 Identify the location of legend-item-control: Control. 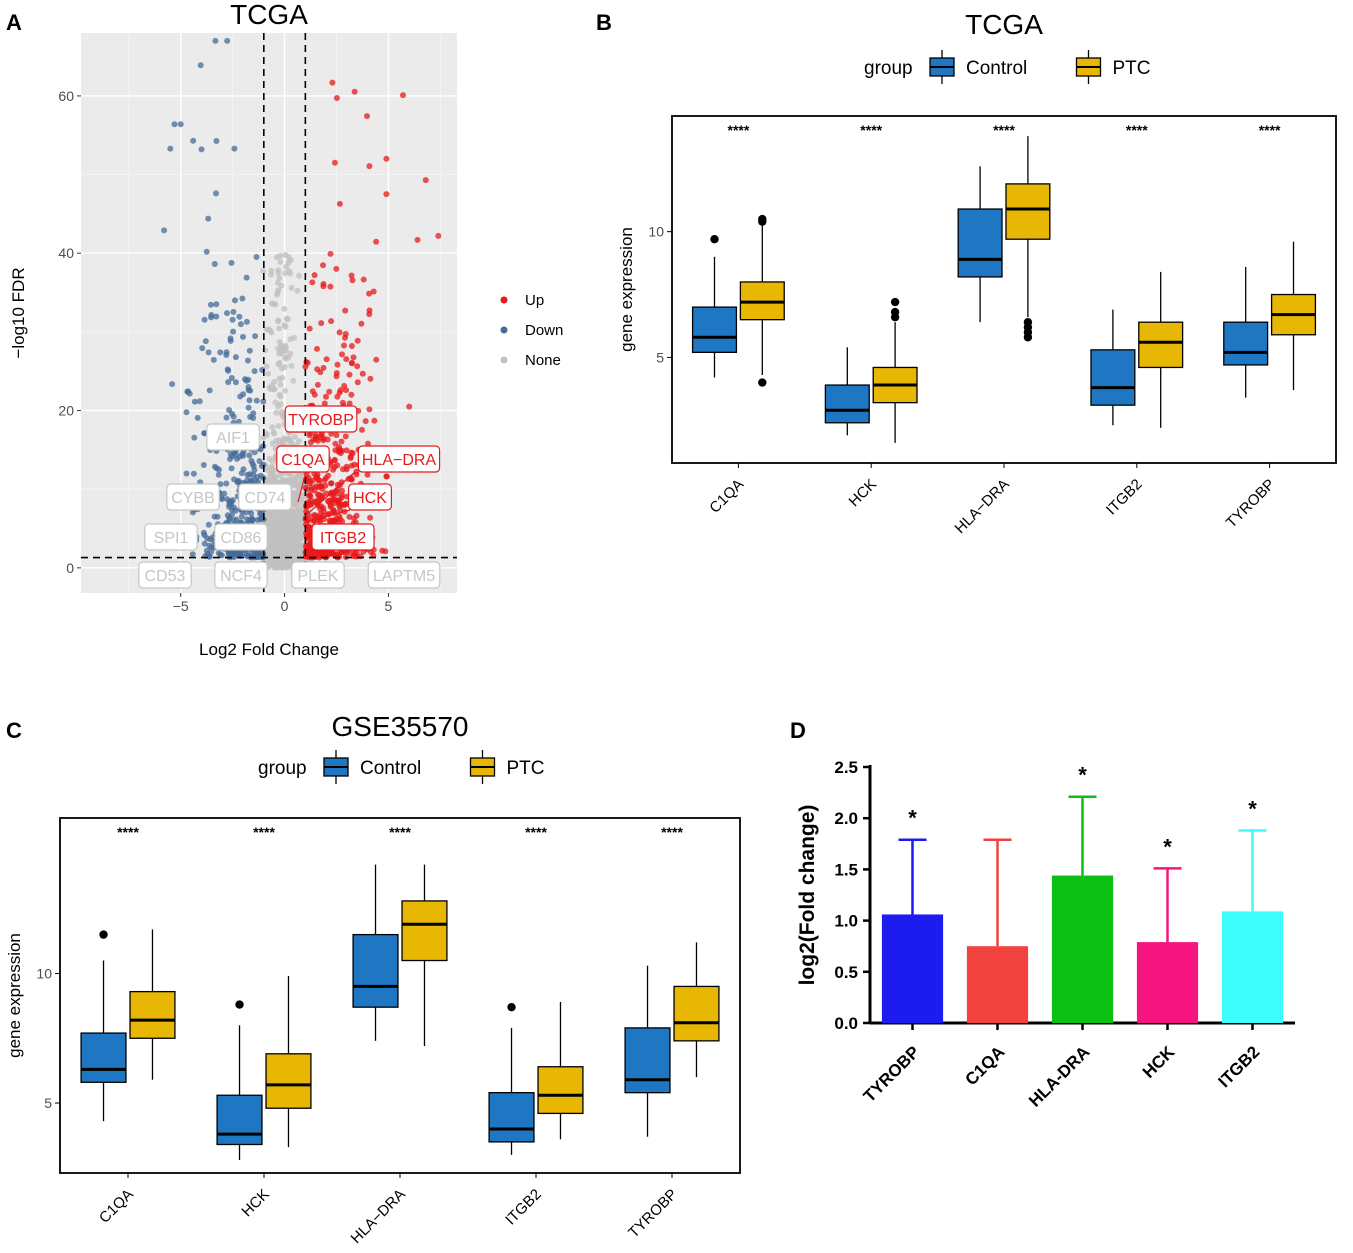
(372, 767).